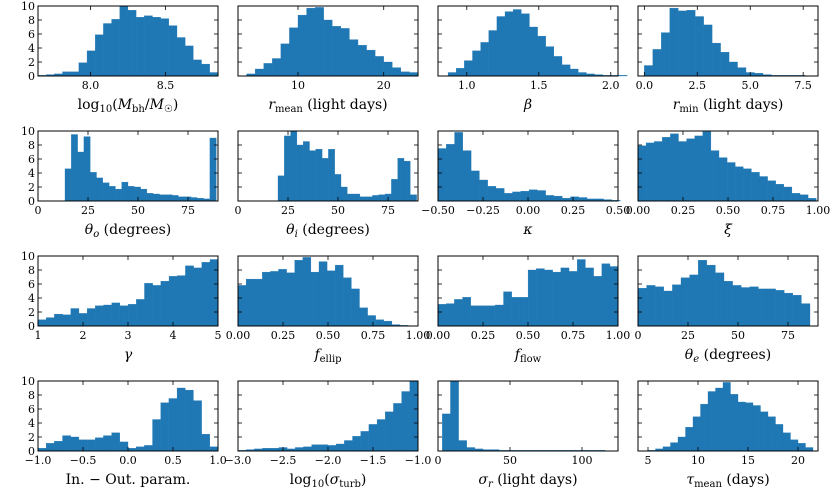 Image resolution: width=830 pixels, height=498 pixels. Describe the element at coordinates (728, 435) in the screenshot. I see `histogram-panel-16: 5 10 15 20 τmean (days)` at that location.